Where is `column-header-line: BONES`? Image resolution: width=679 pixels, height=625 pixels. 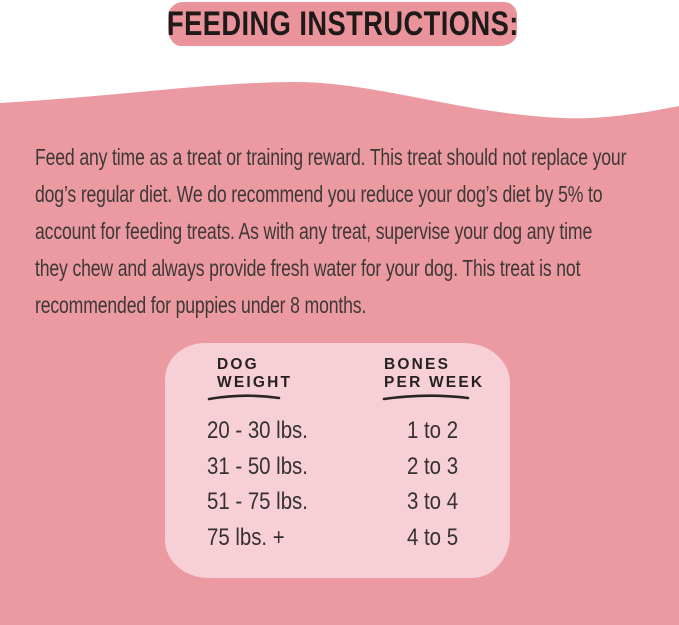
column-header-line: BONES is located at coordinates (417, 364).